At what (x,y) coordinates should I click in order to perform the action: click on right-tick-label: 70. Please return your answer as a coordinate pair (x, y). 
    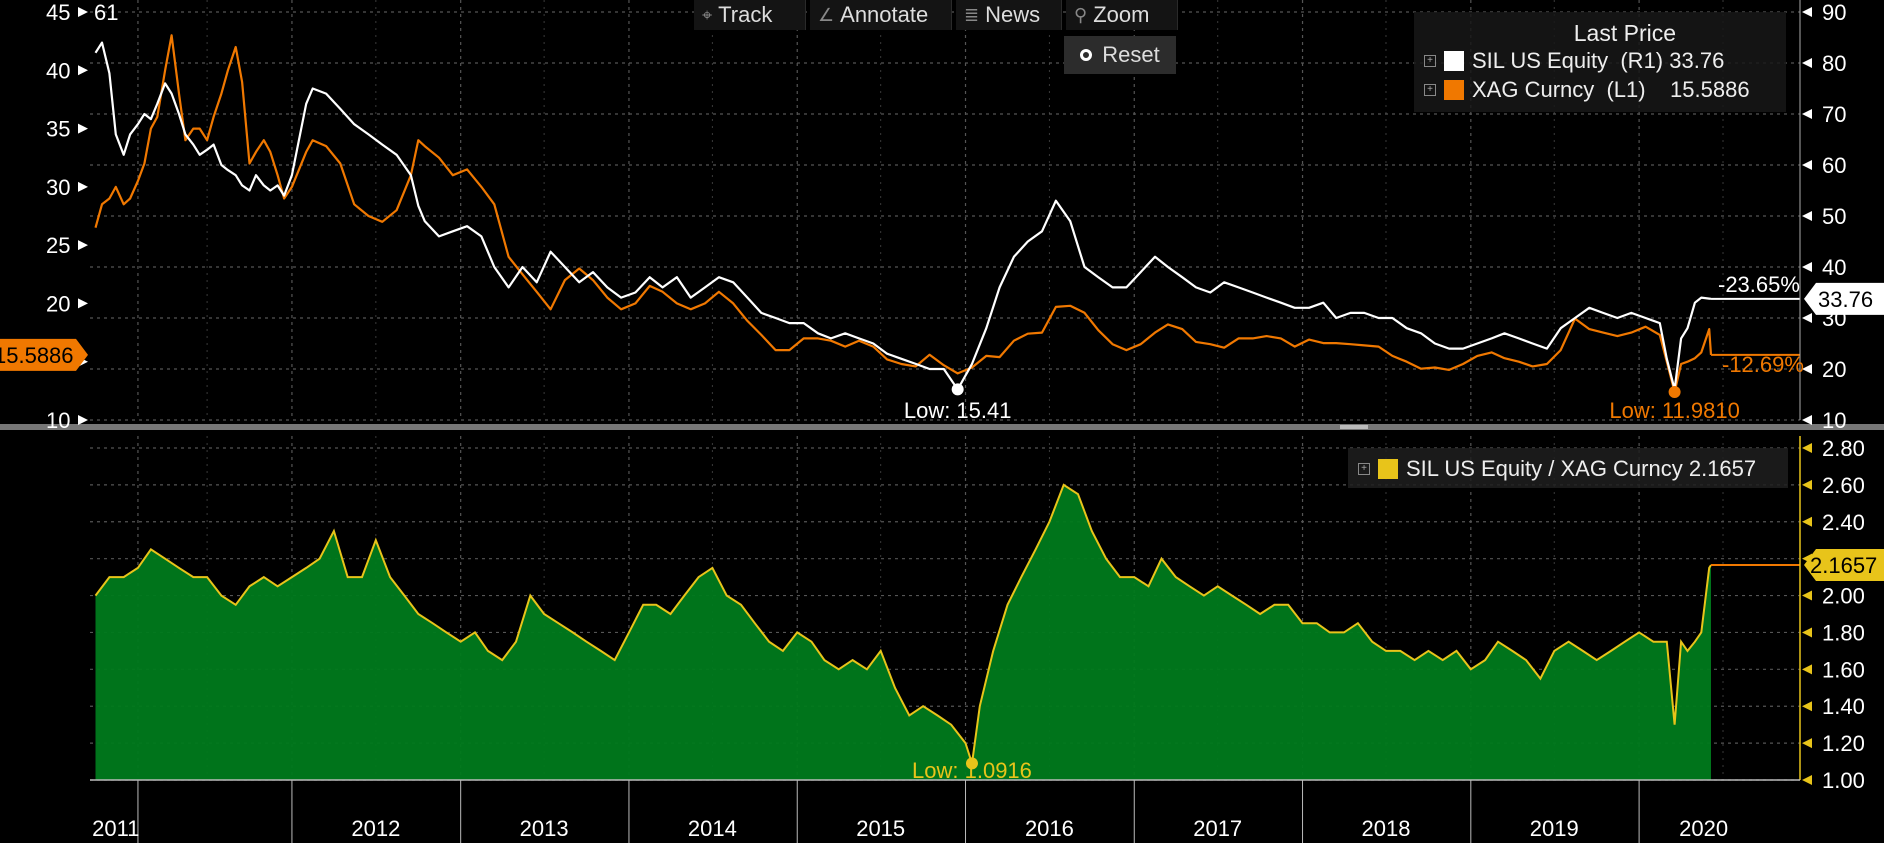
    Looking at the image, I should click on (1834, 114).